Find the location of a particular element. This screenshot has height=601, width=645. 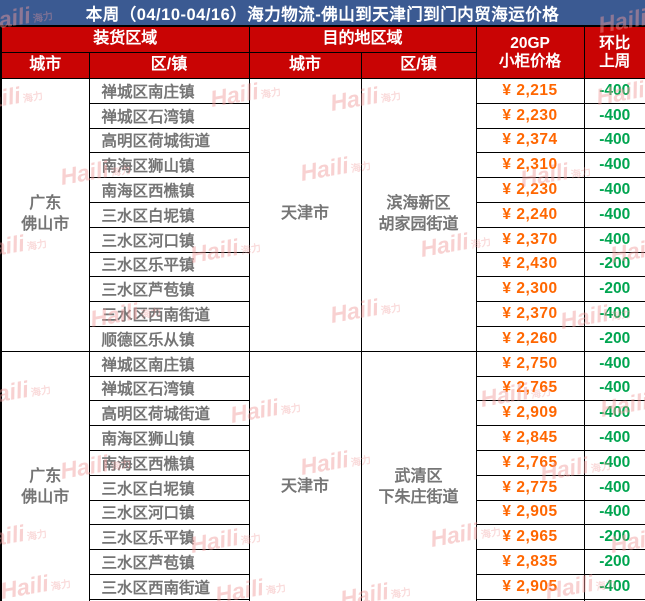

price-cell: ¥ 2,260 is located at coordinates (530, 338).